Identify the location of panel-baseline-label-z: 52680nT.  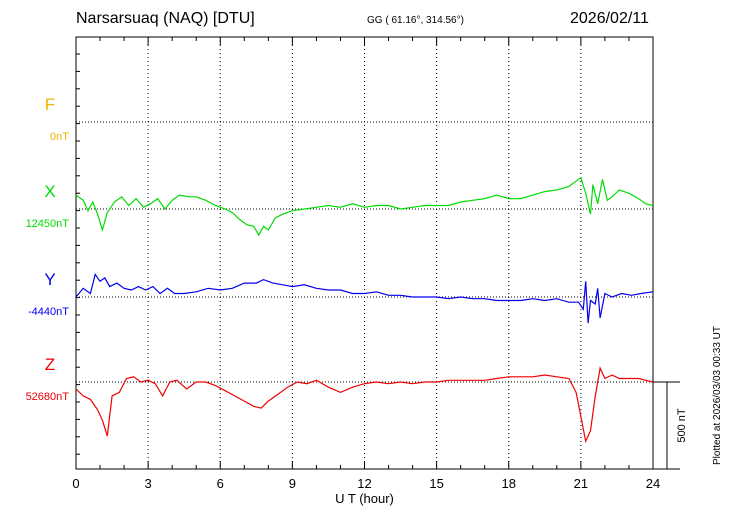
(48, 397).